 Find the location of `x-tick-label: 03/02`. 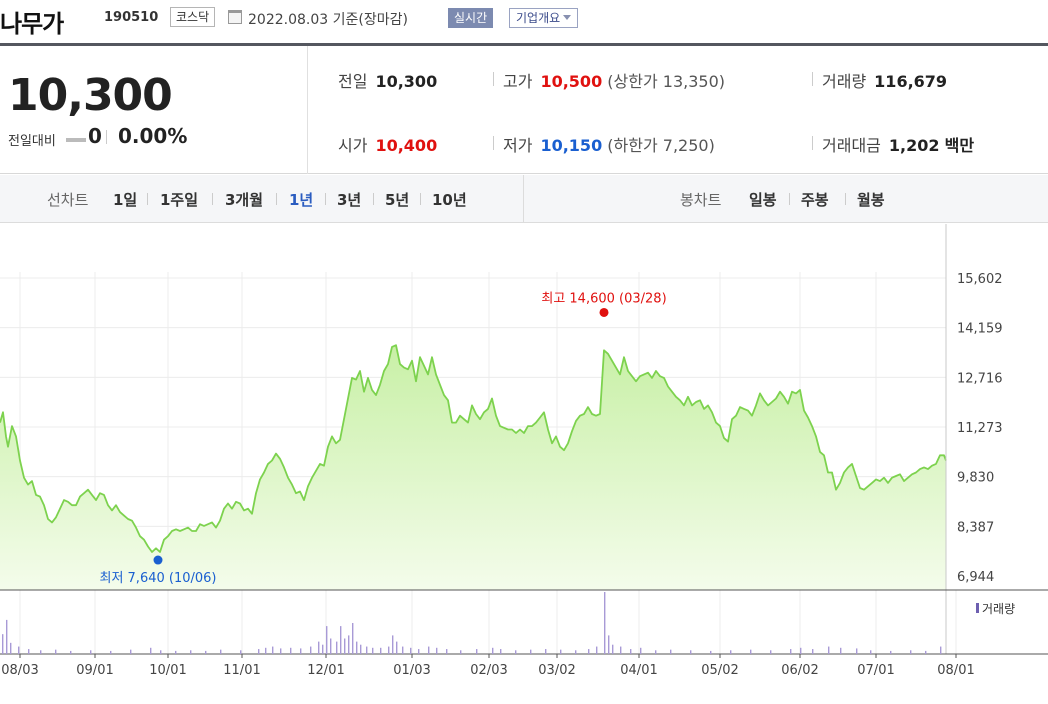

x-tick-label: 03/02 is located at coordinates (556, 670).